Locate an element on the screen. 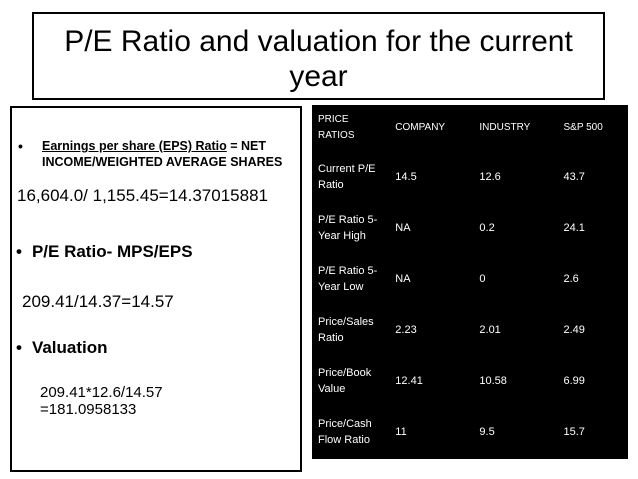 Image resolution: width=638 pixels, height=479 pixels. cell-sp500: 24.1 is located at coordinates (574, 227).